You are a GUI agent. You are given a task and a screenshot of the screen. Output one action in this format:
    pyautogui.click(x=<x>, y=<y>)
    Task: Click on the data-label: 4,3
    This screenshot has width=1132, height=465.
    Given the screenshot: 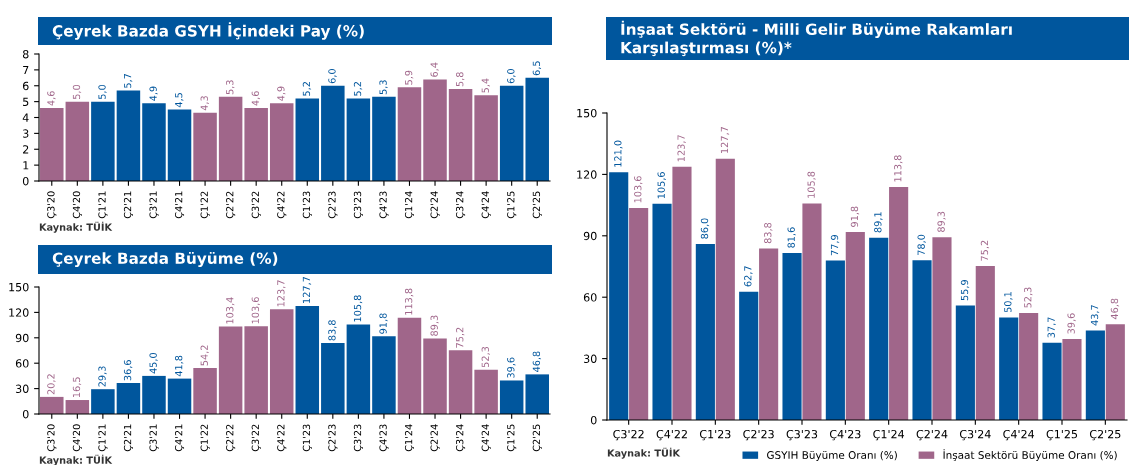 What is the action you would take?
    pyautogui.click(x=204, y=103)
    